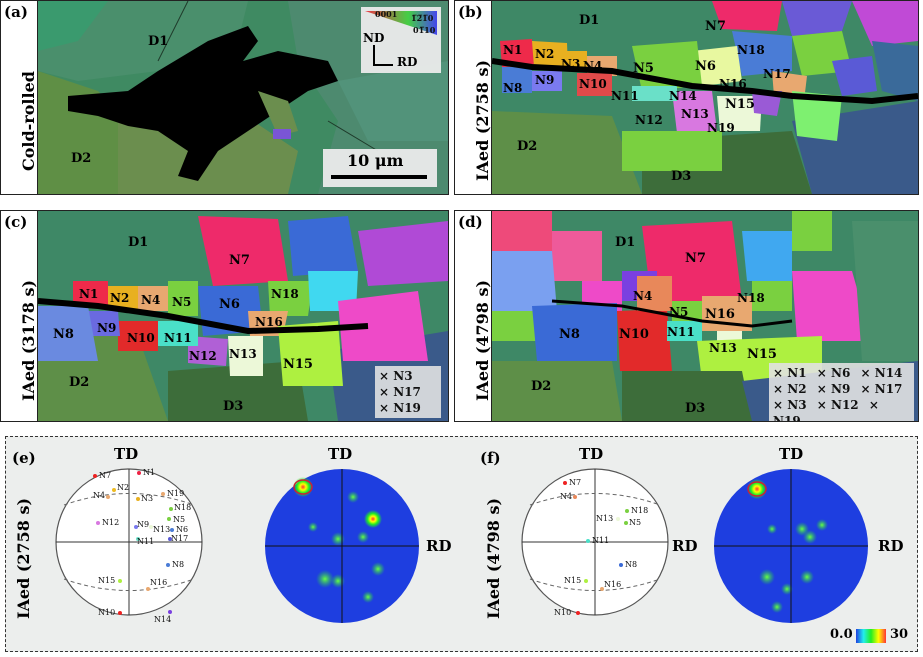  What do you see at coordinates (400, 392) in the screenshot?
I see `missing-grain: × N17` at bounding box center [400, 392].